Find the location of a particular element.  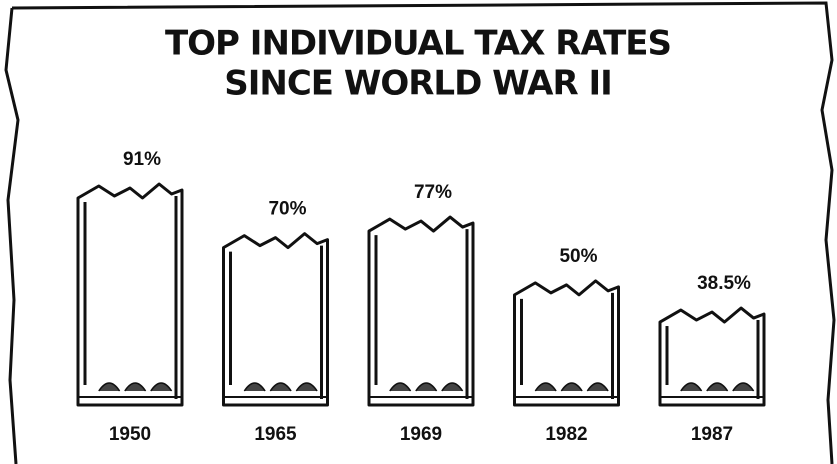

value-label: 91% is located at coordinates (142, 159).